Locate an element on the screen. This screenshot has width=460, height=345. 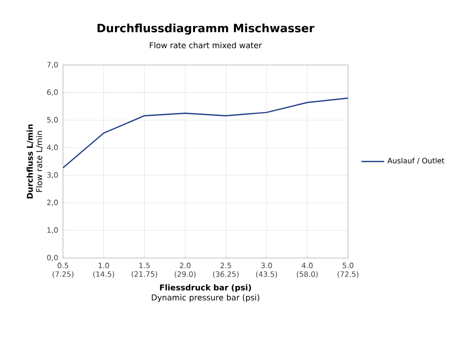
chart-subtitle: Flow rate chart mixed water is located at coordinates (206, 45).